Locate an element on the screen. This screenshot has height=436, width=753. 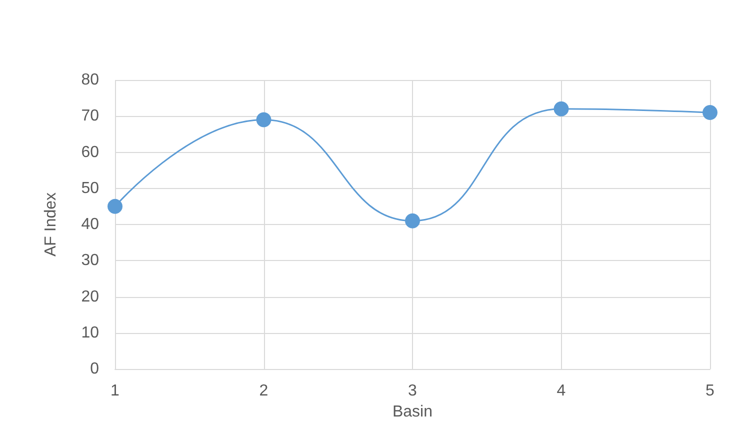
x-tick-label: 4 is located at coordinates (561, 391).